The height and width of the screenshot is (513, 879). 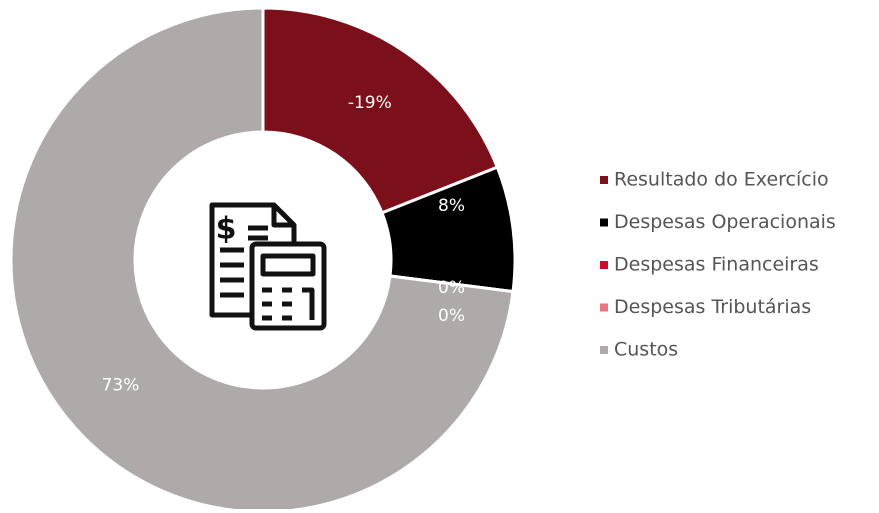 What do you see at coordinates (226, 229) in the screenshot?
I see `icon-dollar: $` at bounding box center [226, 229].